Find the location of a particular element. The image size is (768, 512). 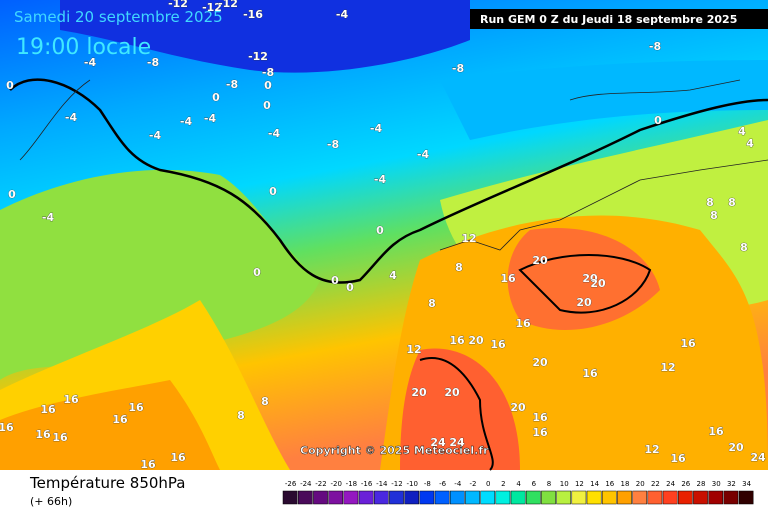

legend-label: 8 is located at coordinates (549, 484).